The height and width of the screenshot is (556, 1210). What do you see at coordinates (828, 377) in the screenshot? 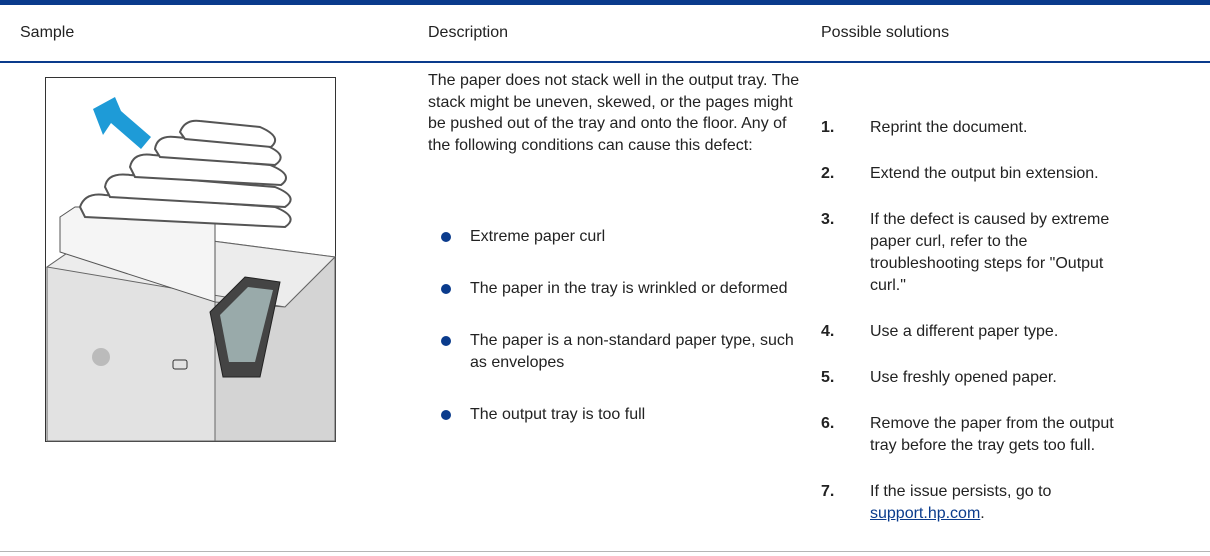
I see `step-number: 5.` at bounding box center [828, 377].